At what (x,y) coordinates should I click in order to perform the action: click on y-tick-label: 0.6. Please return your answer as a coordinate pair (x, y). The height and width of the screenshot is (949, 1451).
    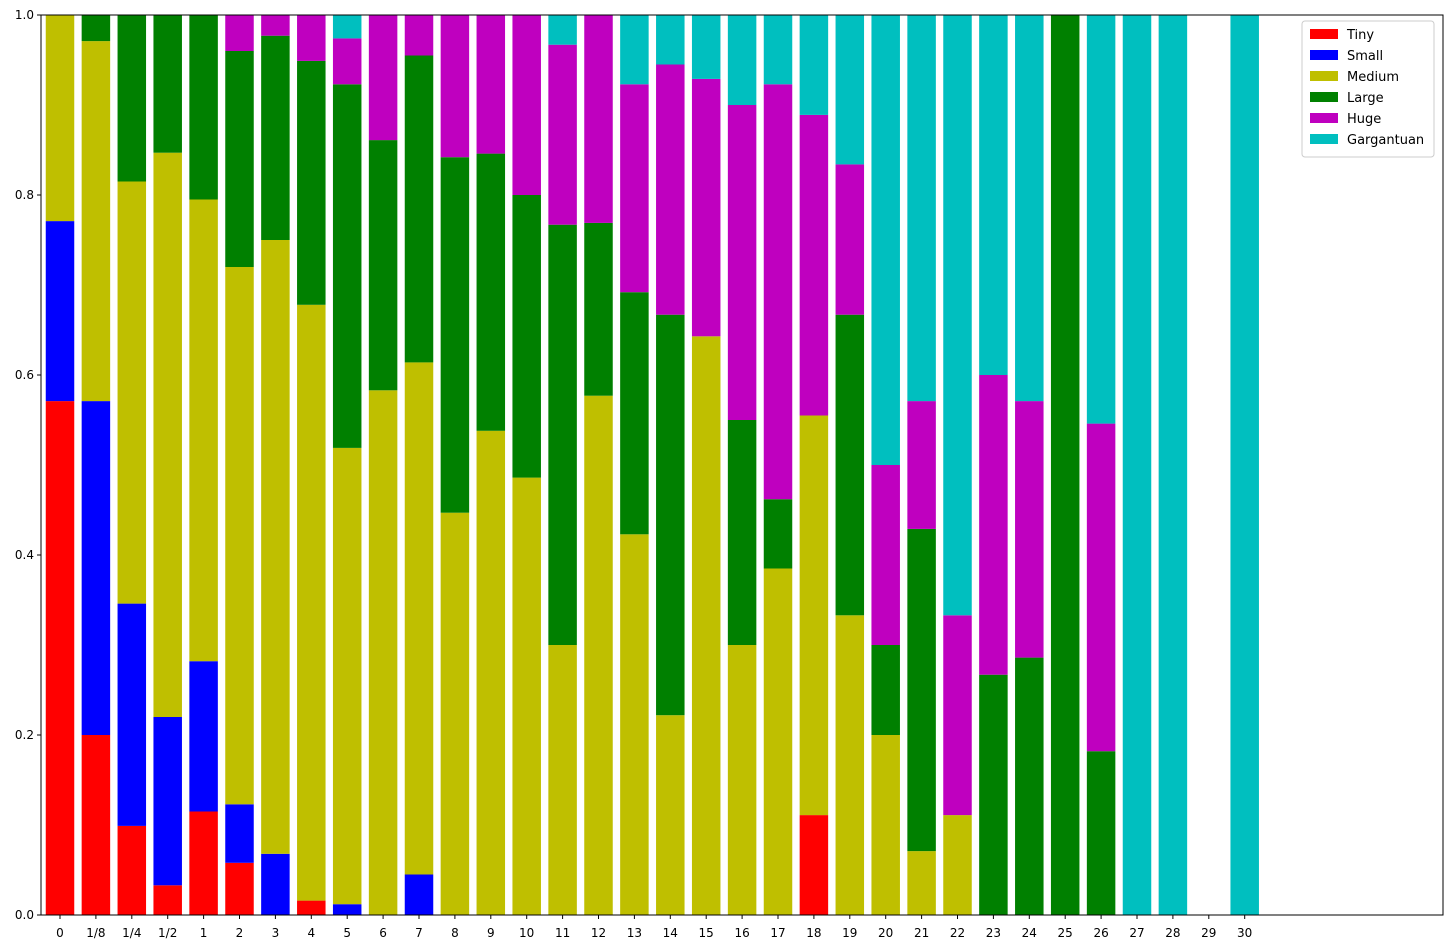
    Looking at the image, I should click on (24, 375).